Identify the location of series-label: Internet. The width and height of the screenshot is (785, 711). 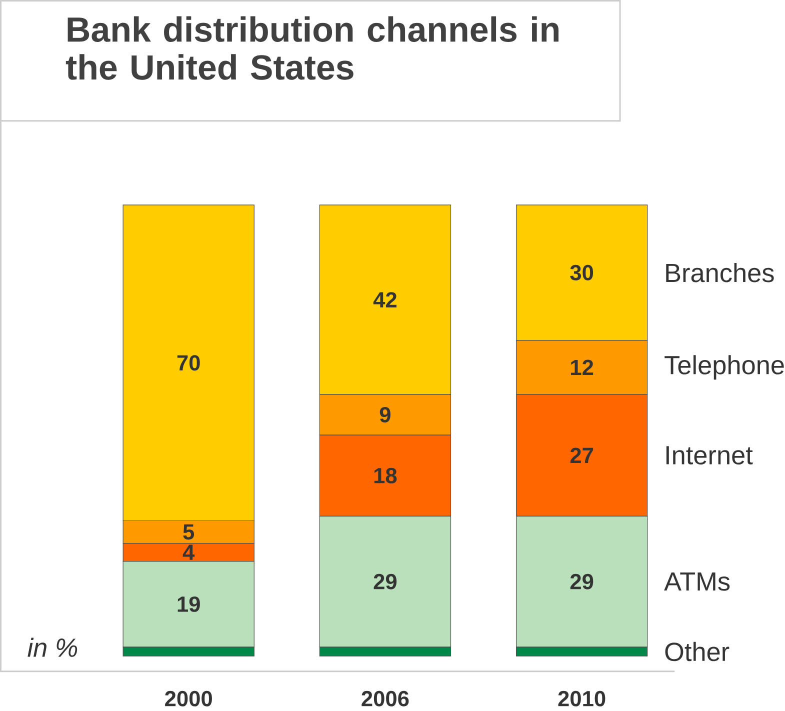
(709, 455).